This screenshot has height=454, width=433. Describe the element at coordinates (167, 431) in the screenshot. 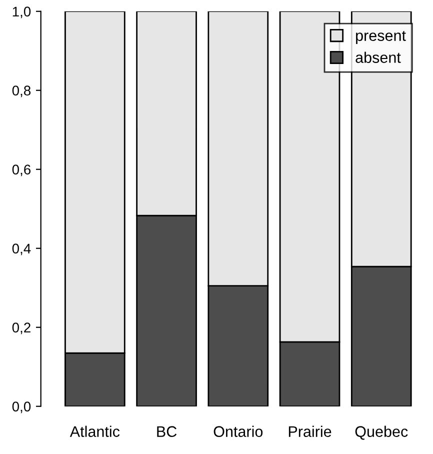

I see `x-tick-label: BC` at that location.